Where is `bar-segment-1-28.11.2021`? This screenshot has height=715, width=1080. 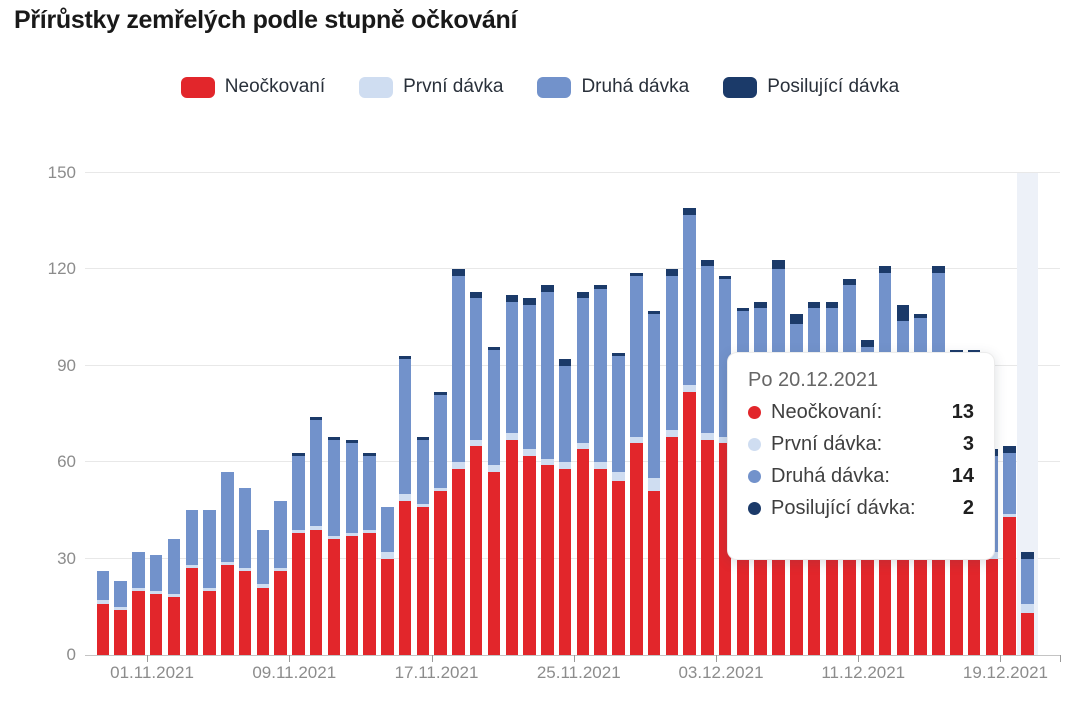 bar-segment-1-28.11.2021 is located at coordinates (636, 548).